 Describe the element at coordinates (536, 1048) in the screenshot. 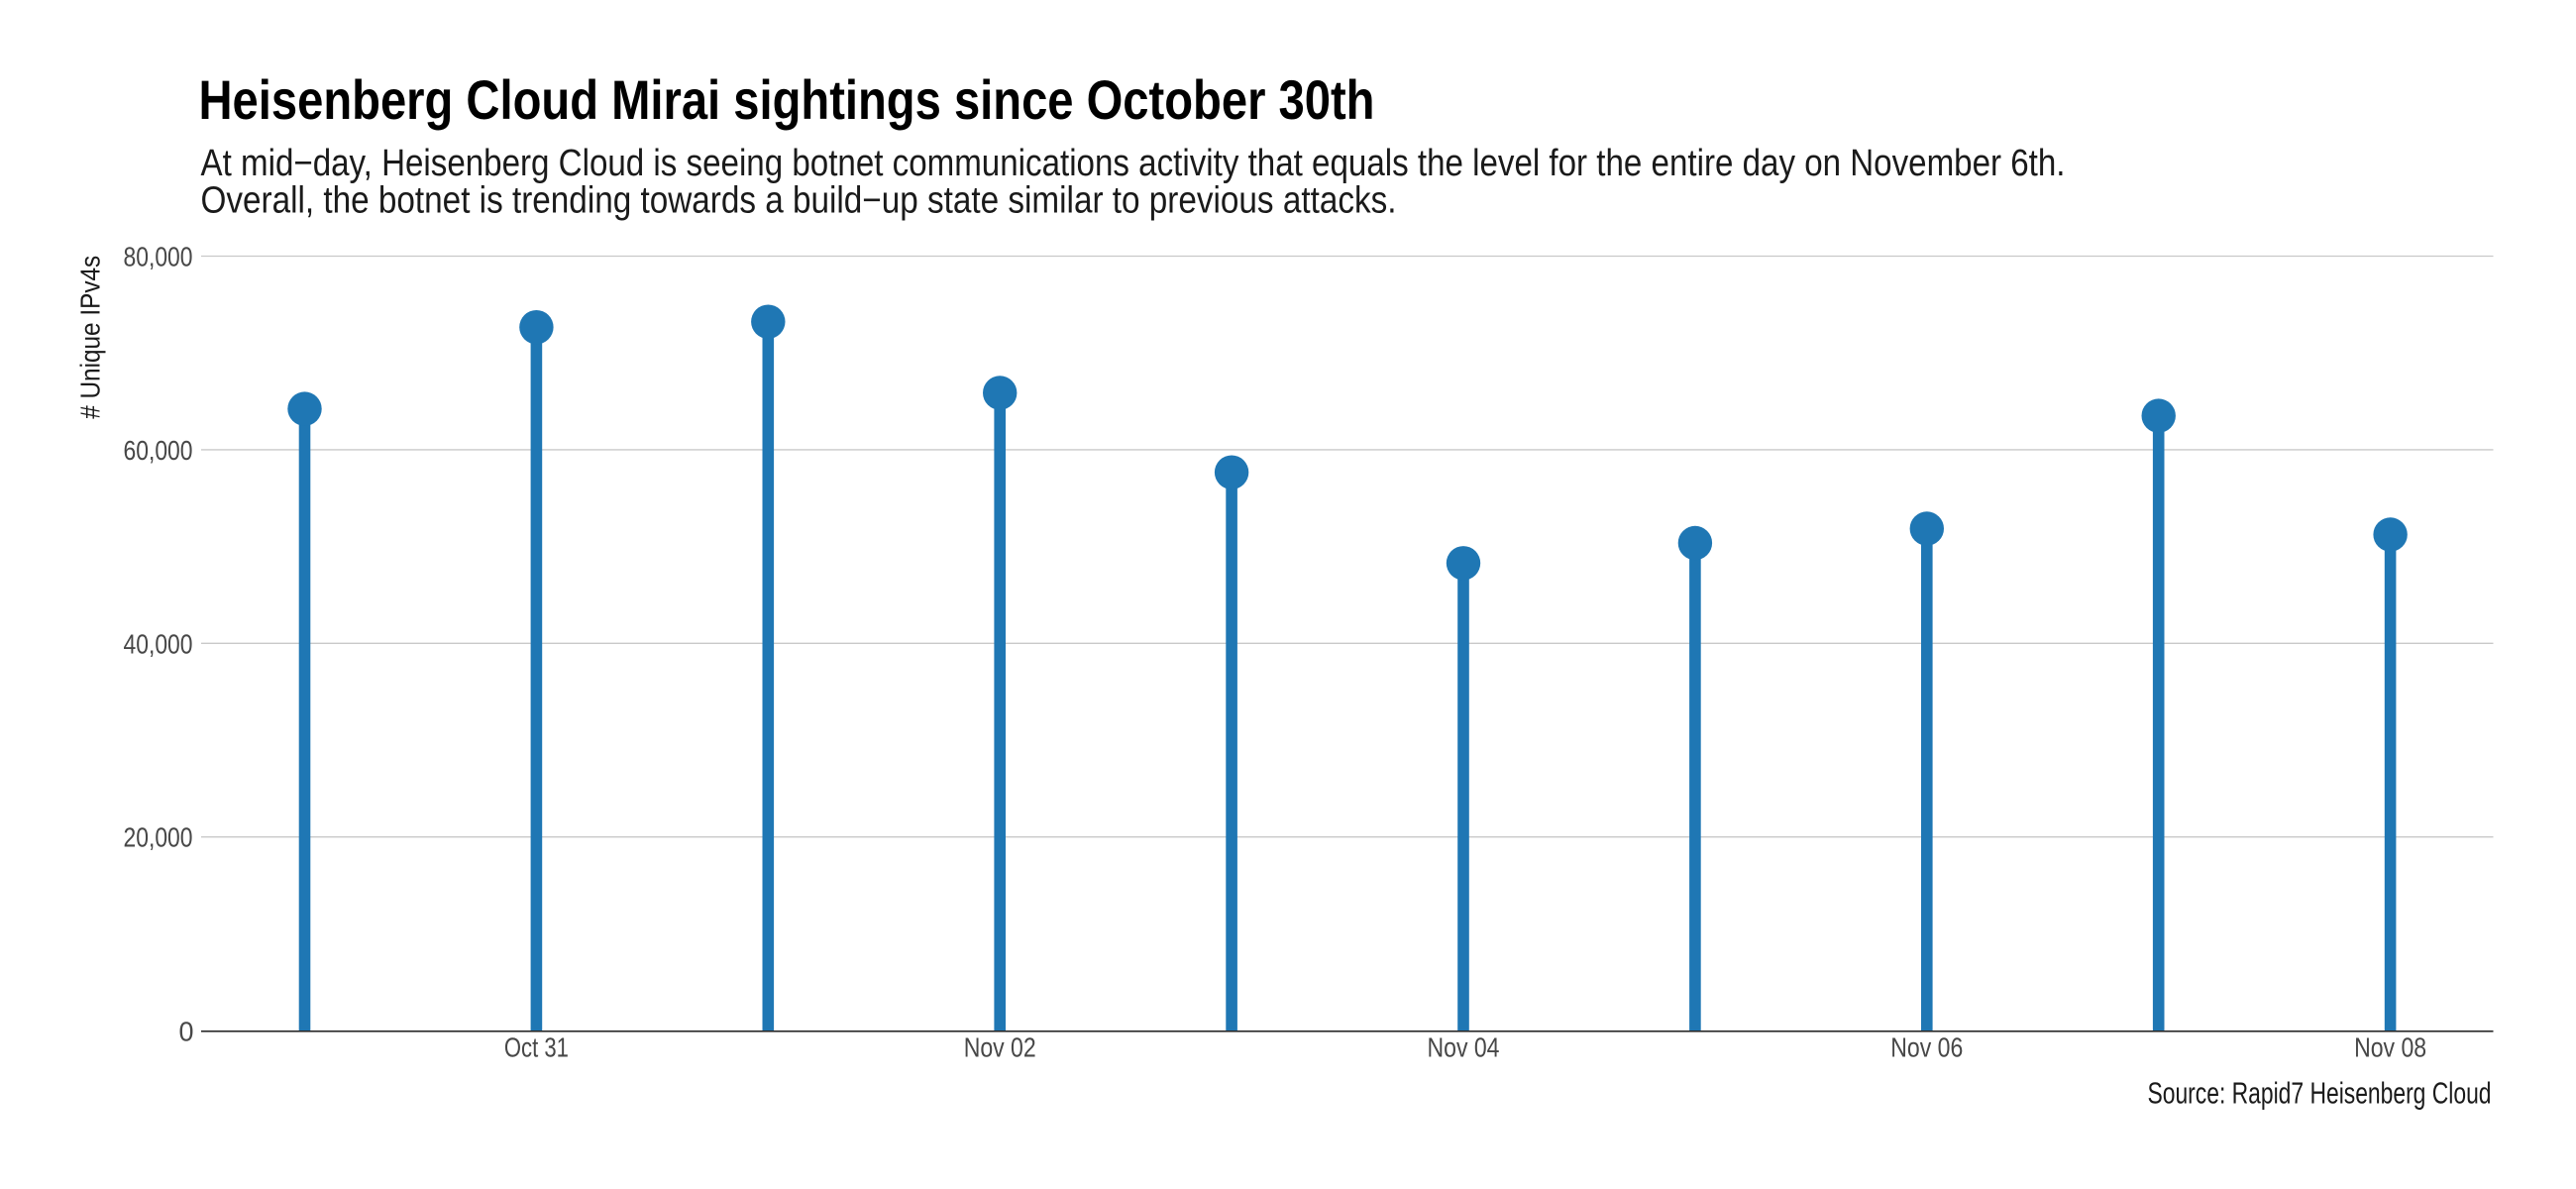

I see `svg-text: Oct 31` at that location.